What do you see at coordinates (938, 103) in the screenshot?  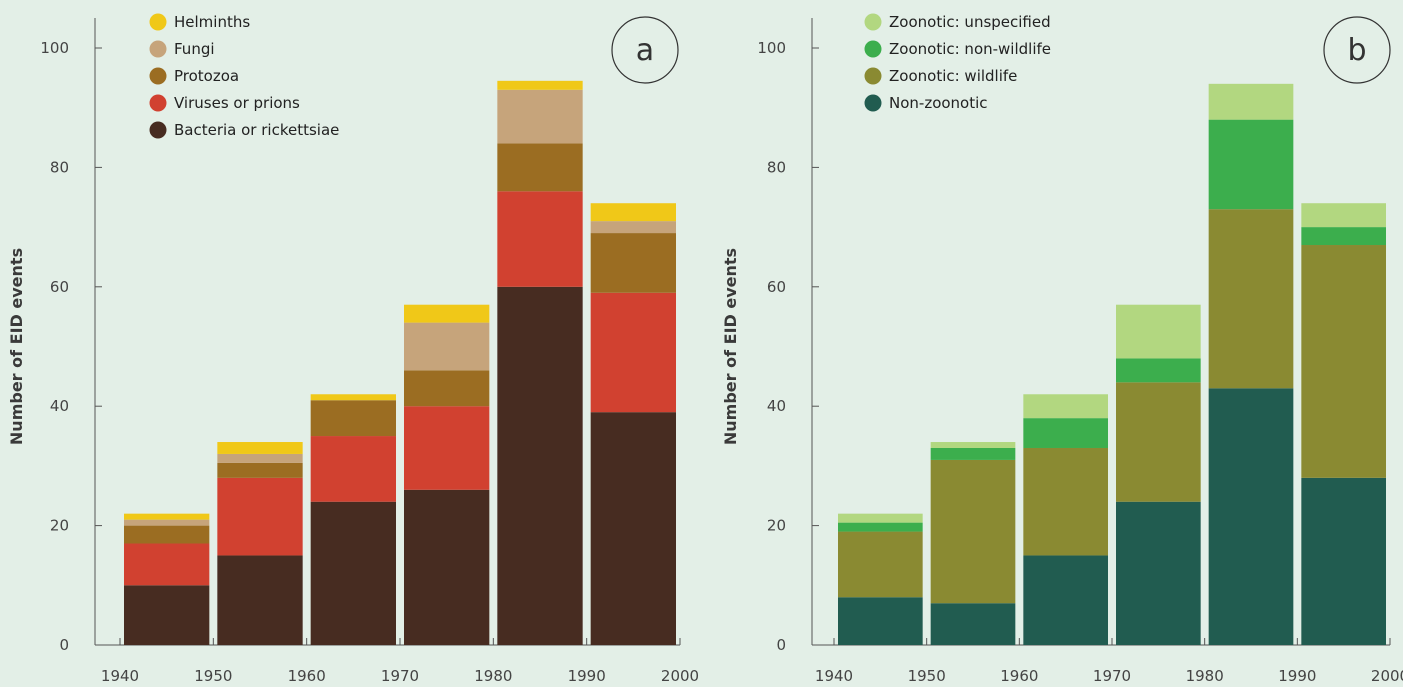 I see `legend-label: Non-zoonotic` at bounding box center [938, 103].